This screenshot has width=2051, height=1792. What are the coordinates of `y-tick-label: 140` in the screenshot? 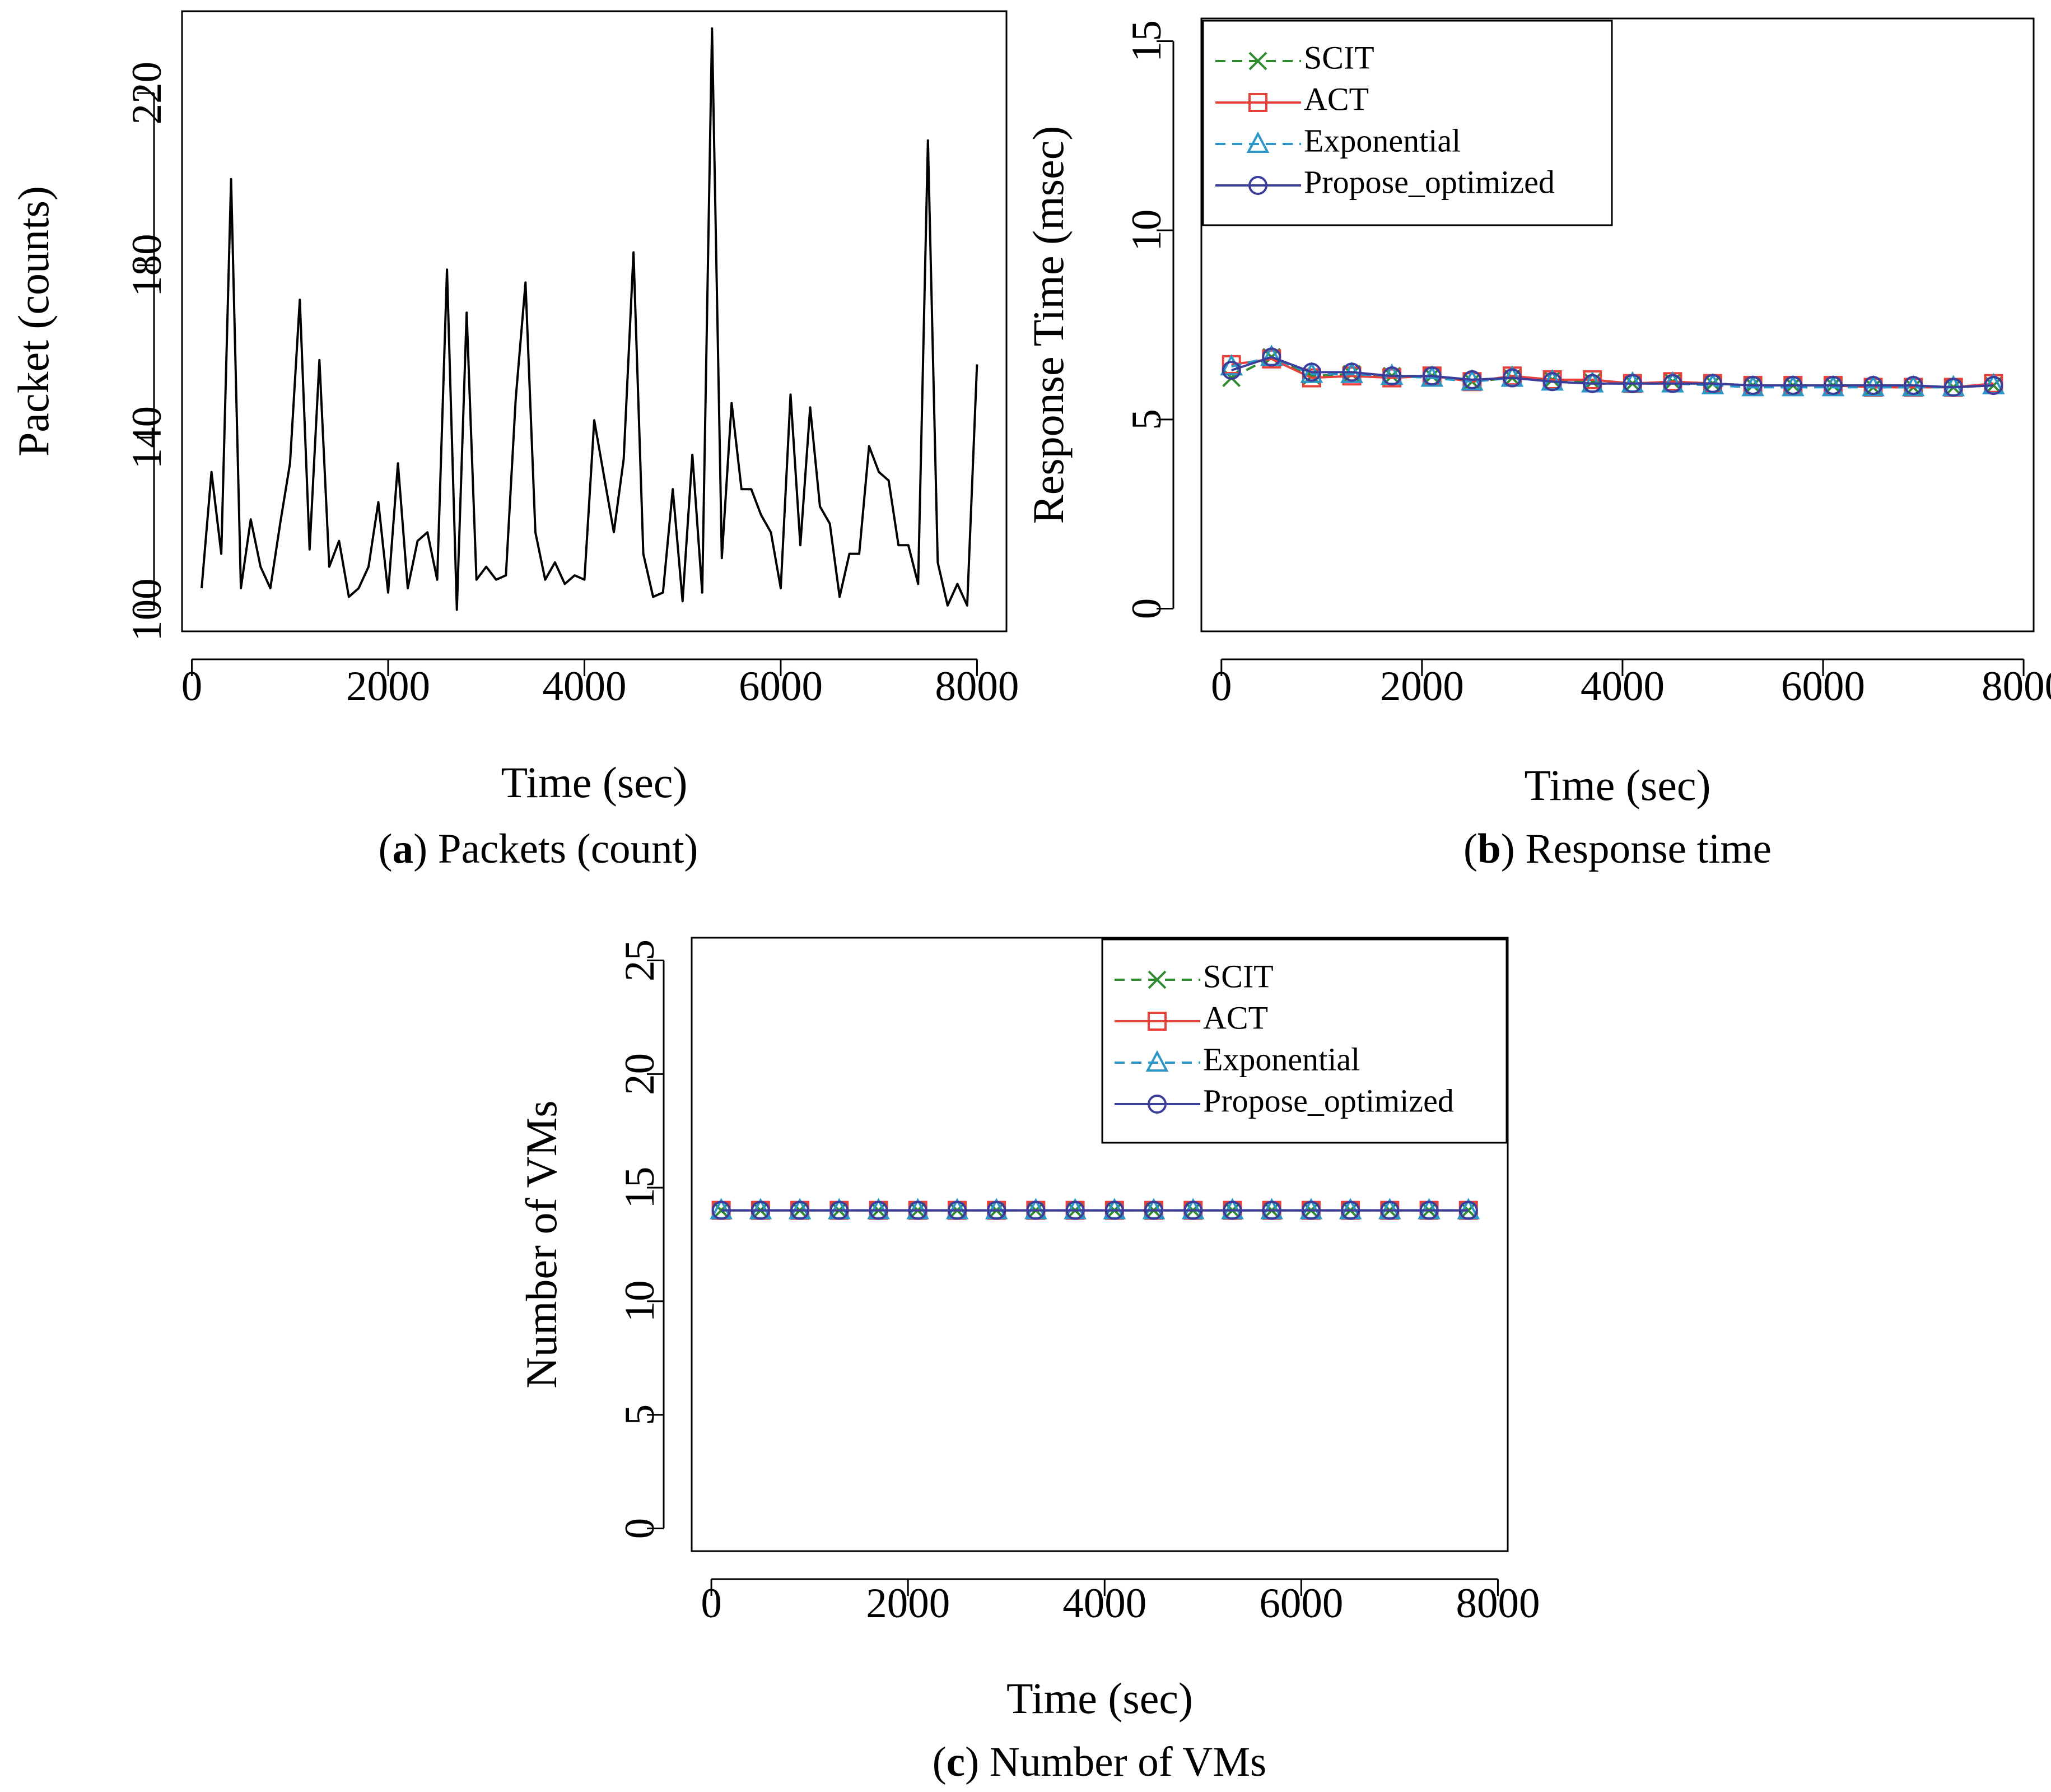 It's located at (147, 437).